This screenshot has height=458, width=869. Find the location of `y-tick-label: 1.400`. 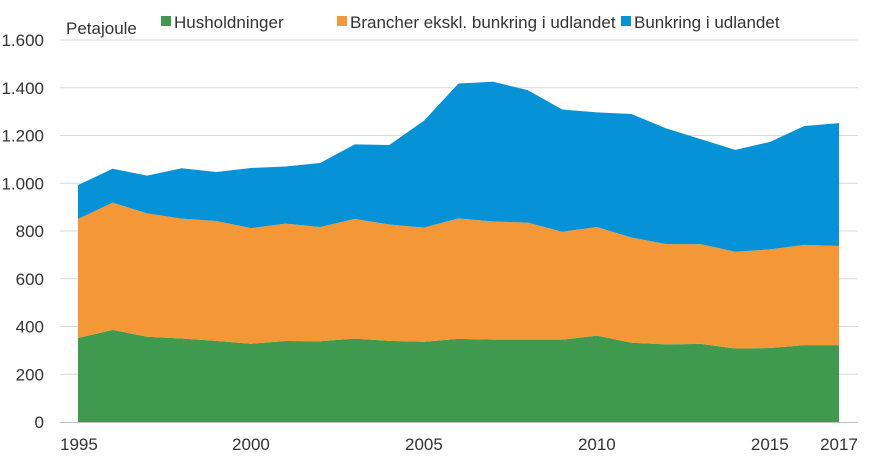

y-tick-label: 1.400 is located at coordinates (22, 88).